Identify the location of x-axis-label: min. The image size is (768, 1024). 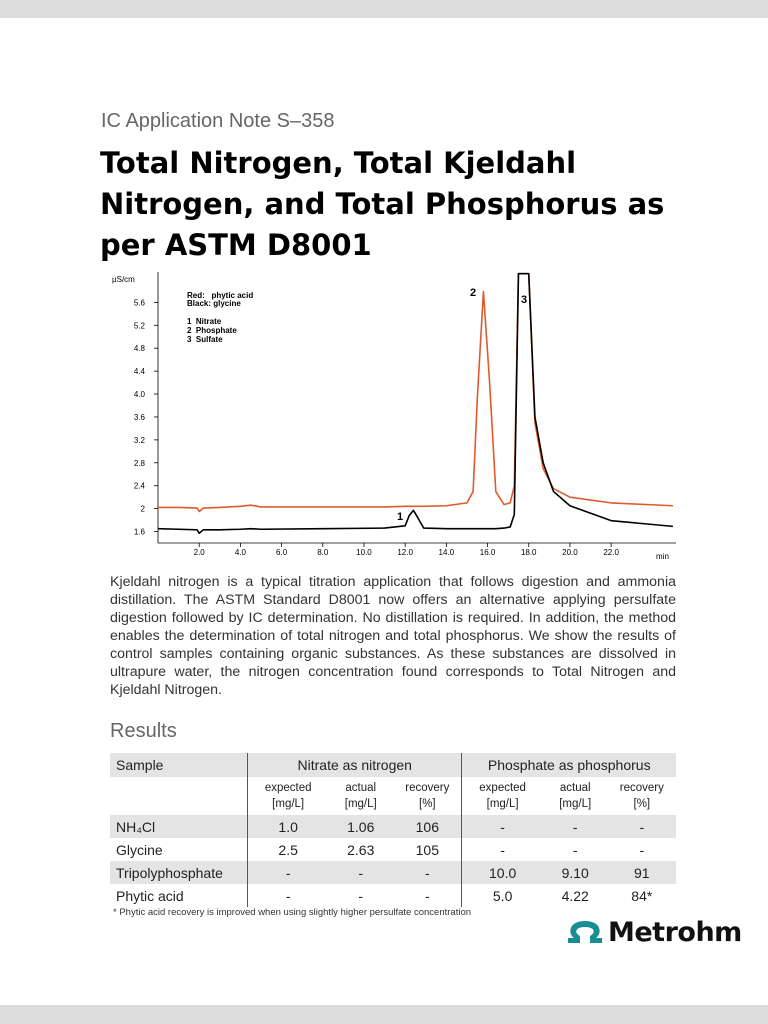
(662, 556).